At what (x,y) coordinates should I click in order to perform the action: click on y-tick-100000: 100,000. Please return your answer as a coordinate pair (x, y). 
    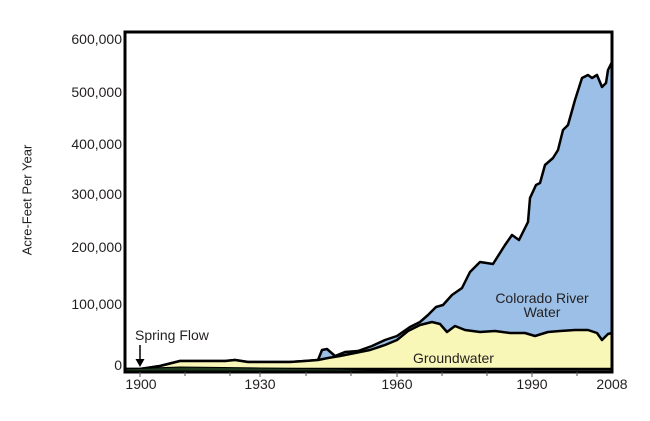
    Looking at the image, I should click on (96, 304).